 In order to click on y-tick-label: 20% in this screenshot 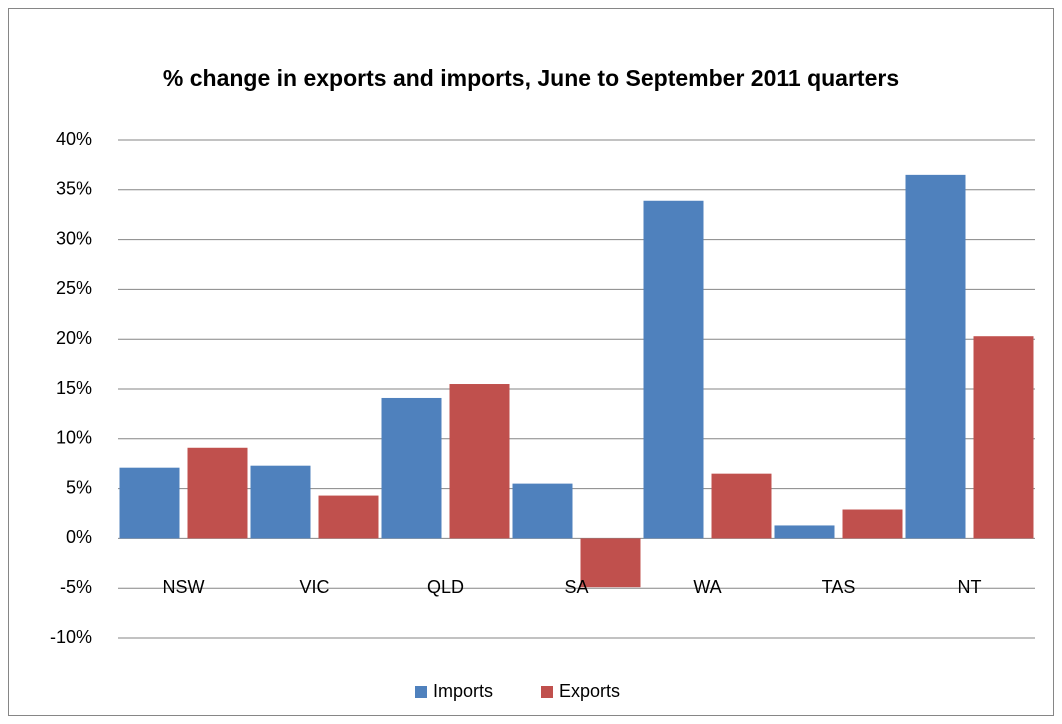, I will do `click(74, 338)`.